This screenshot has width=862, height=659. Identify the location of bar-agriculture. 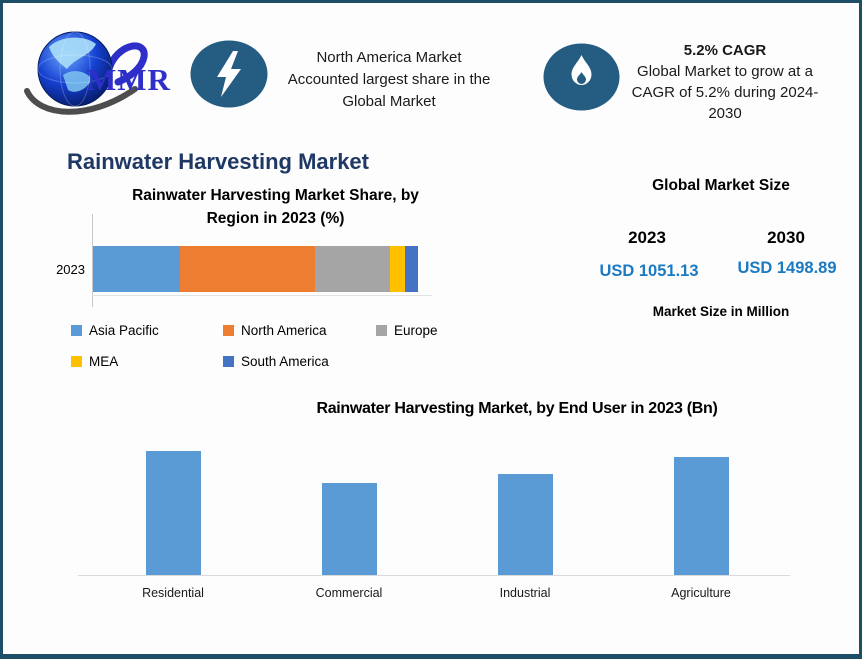
(701, 516).